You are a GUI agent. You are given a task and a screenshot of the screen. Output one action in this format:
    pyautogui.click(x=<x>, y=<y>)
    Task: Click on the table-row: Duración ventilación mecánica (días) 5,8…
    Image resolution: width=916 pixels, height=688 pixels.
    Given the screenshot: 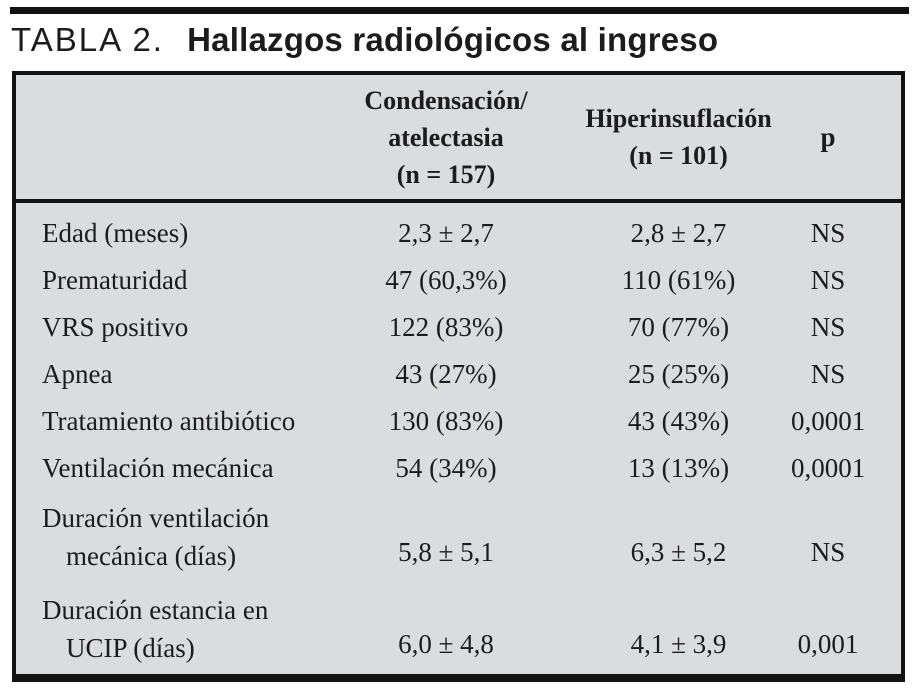 What is the action you would take?
    pyautogui.click(x=458, y=537)
    